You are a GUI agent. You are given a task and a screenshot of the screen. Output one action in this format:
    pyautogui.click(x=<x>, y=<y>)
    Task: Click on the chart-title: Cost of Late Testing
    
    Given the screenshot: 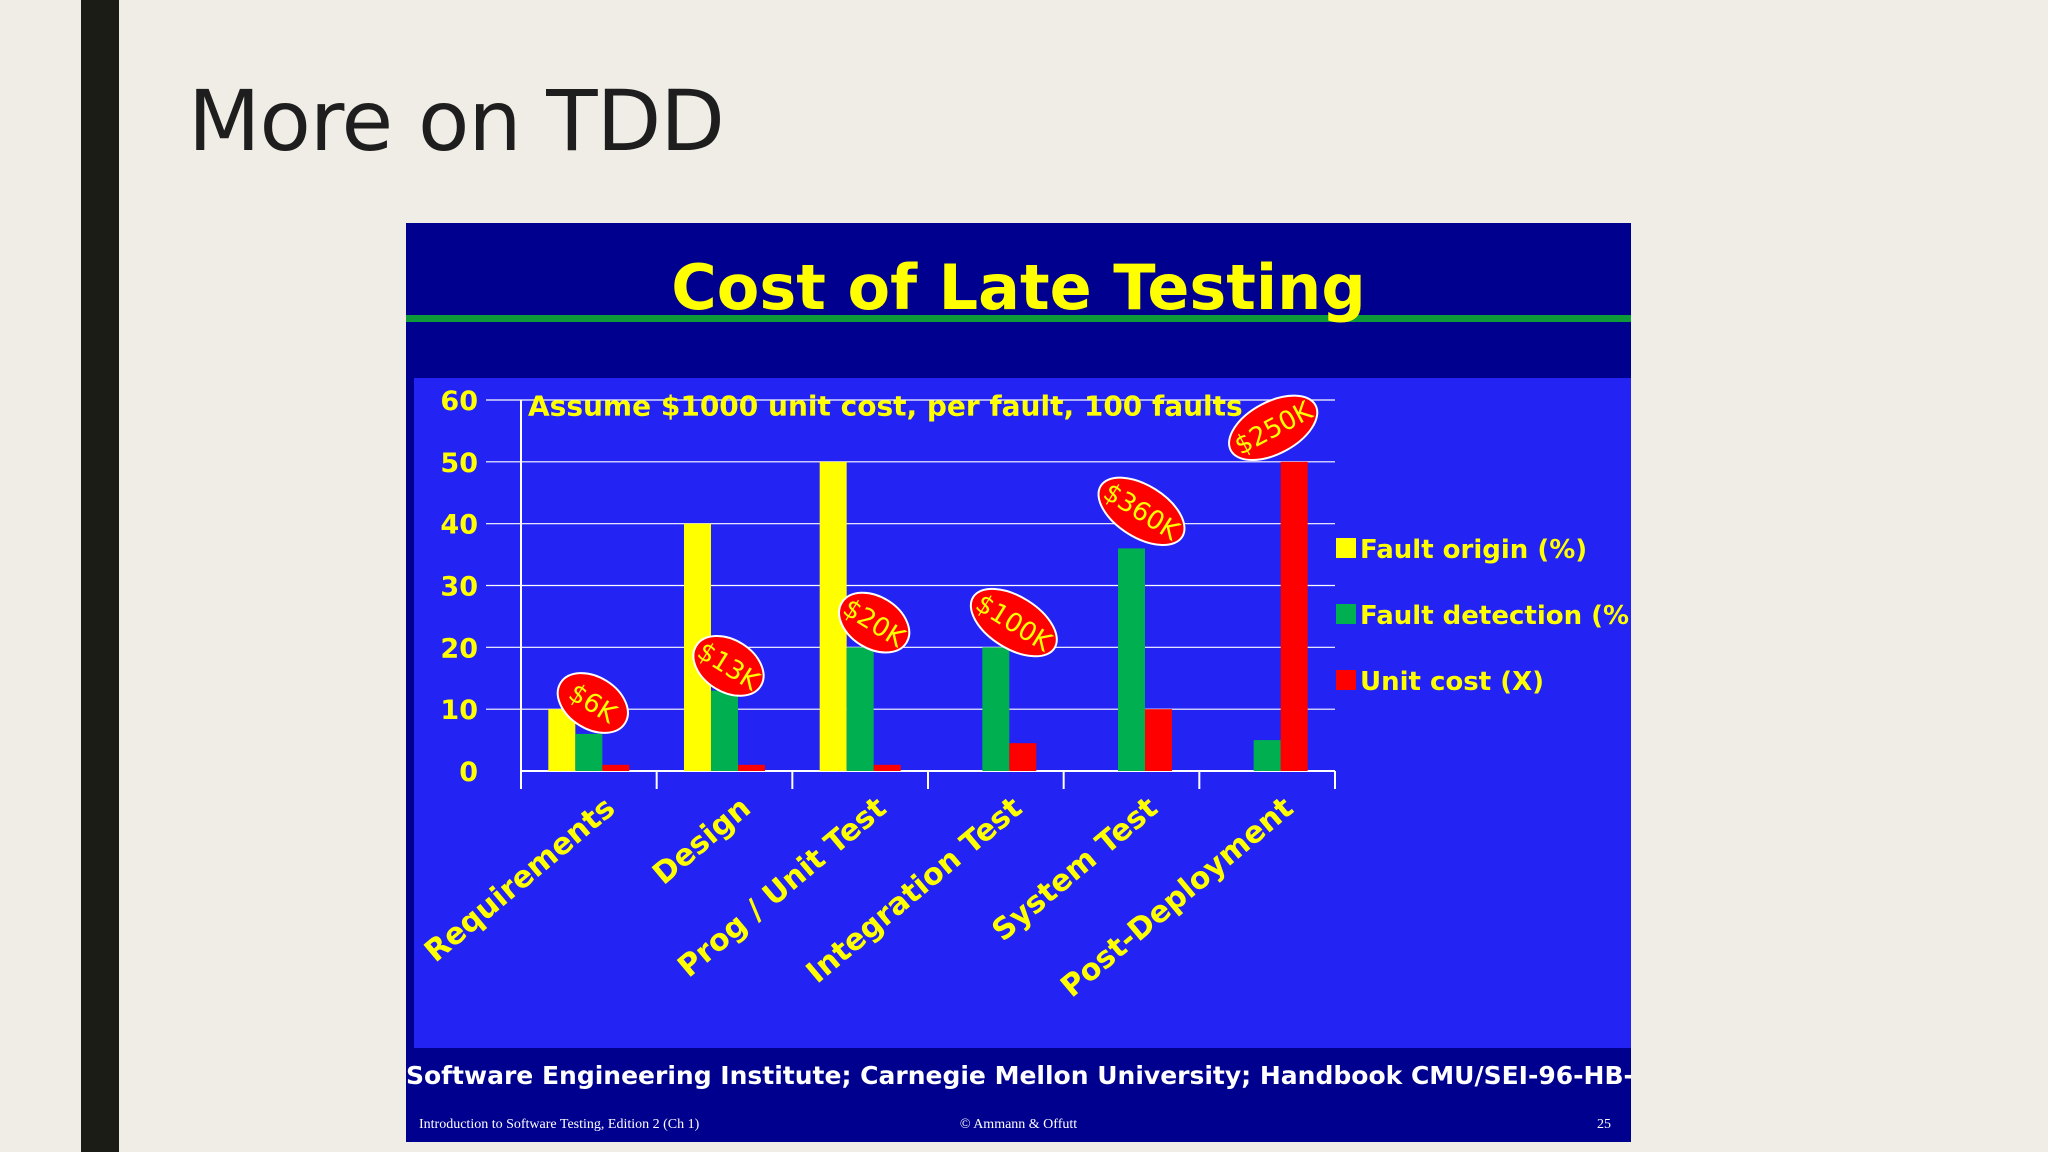 What is the action you would take?
    pyautogui.click(x=1018, y=287)
    